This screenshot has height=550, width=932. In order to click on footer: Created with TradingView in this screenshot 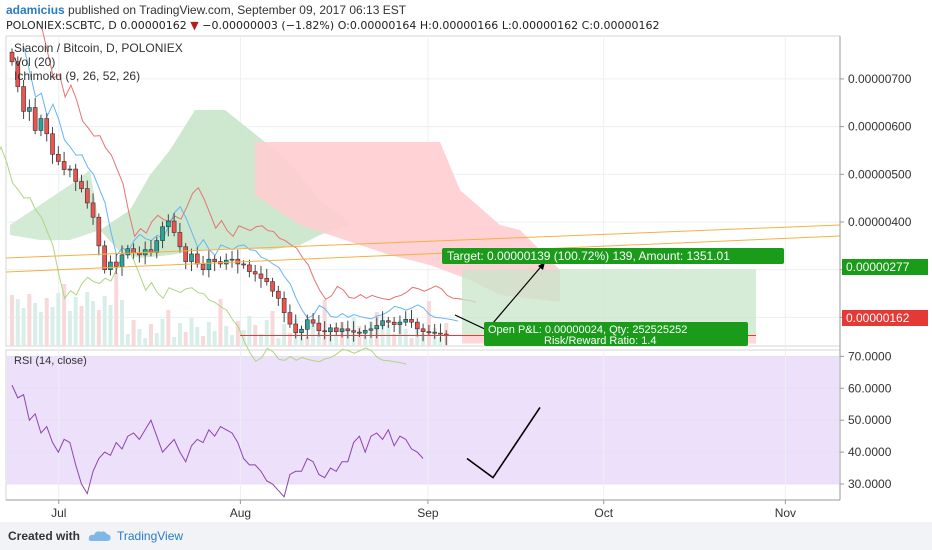, I will do `click(466, 536)`.